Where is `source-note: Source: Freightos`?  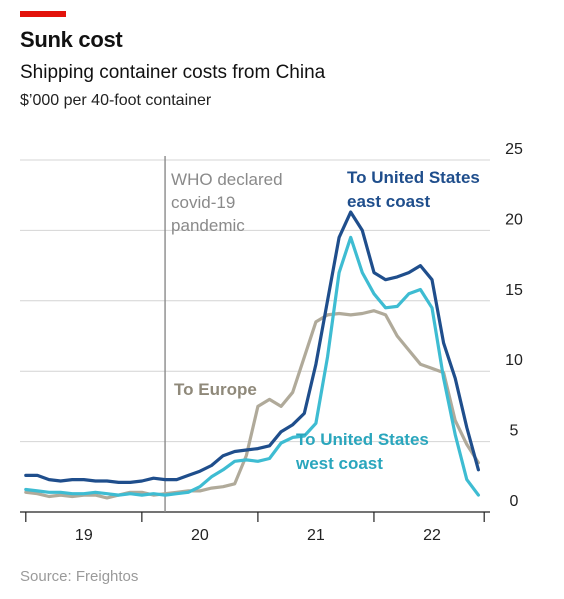 source-note: Source: Freightos is located at coordinates (79, 576).